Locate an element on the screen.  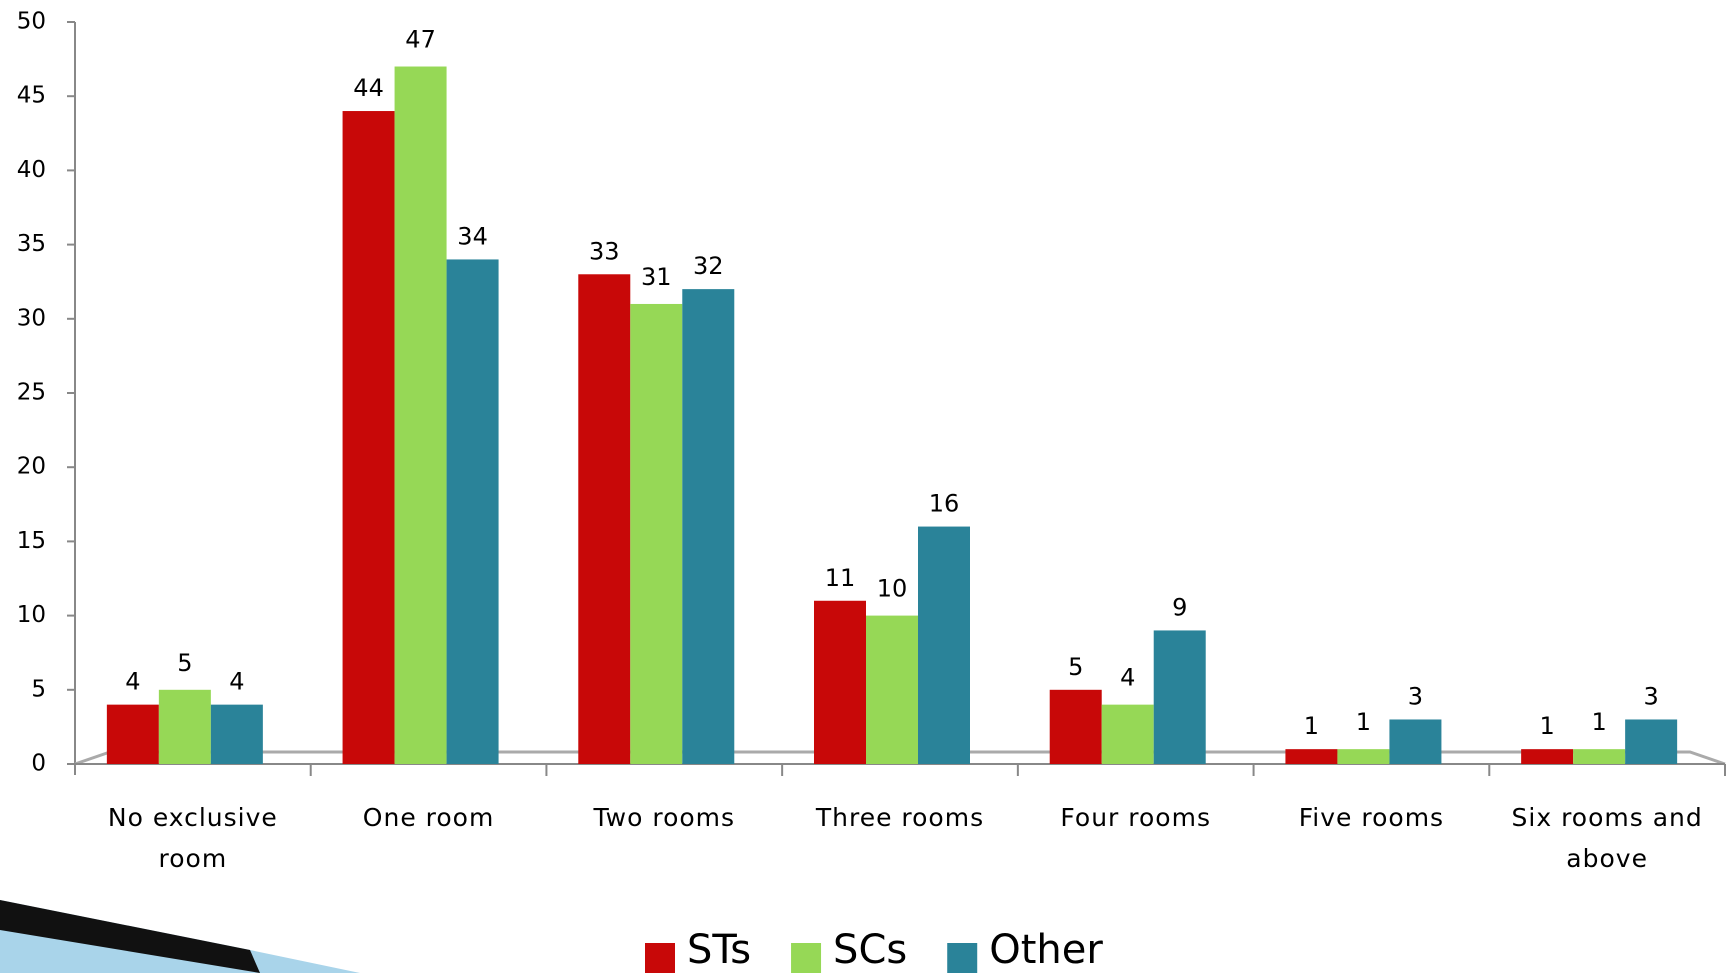
y-tick-label: 25 is located at coordinates (31, 393).